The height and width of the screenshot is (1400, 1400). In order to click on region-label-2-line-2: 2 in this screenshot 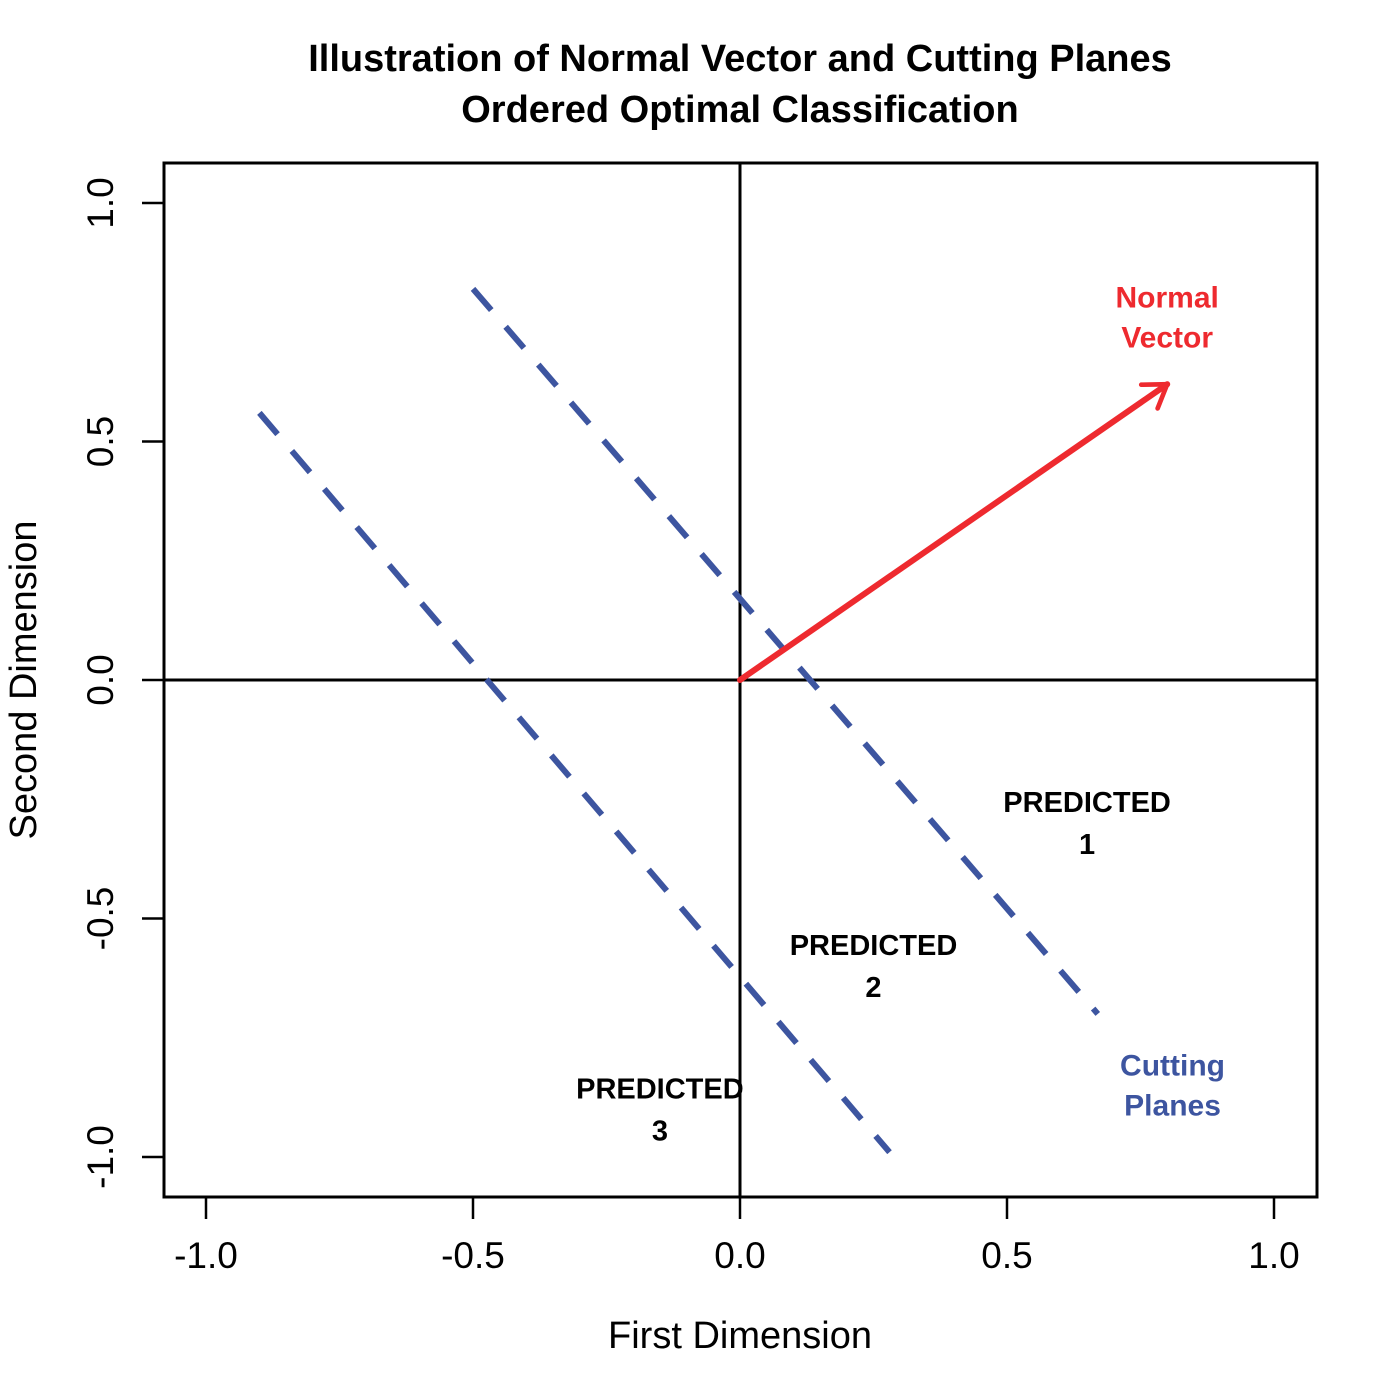, I will do `click(873, 988)`.